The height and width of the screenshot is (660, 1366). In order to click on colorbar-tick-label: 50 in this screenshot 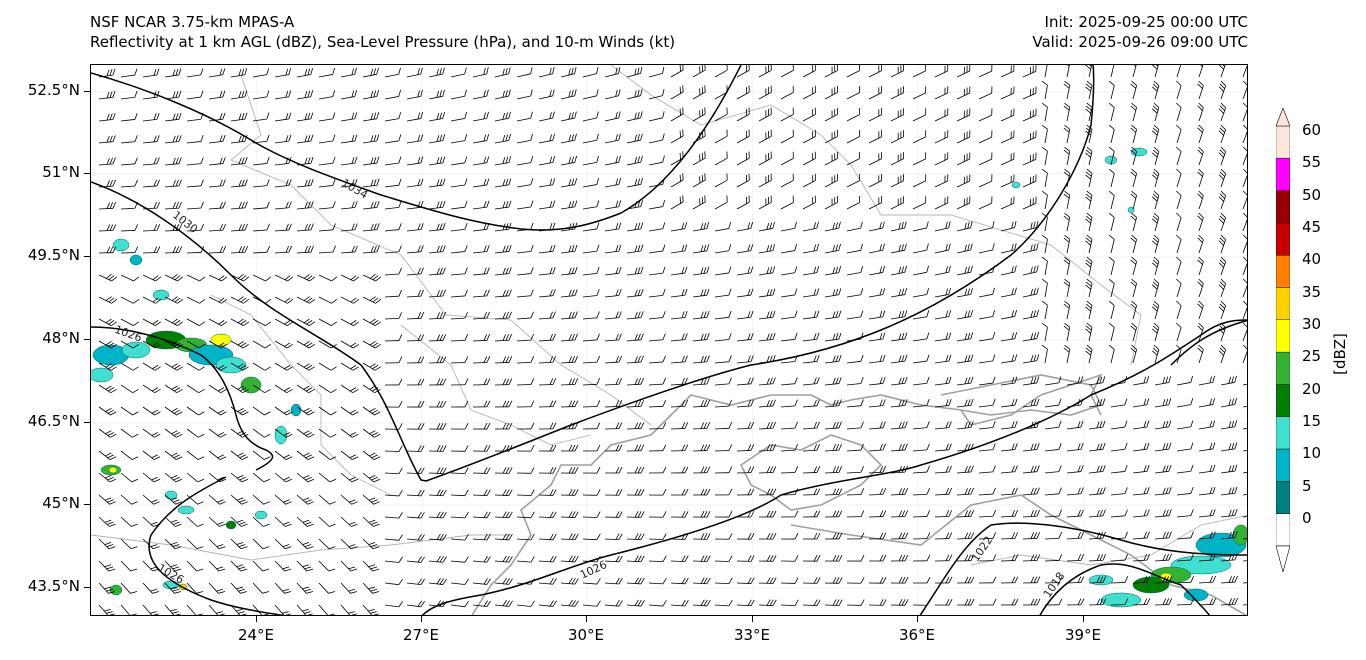, I will do `click(1312, 195)`.